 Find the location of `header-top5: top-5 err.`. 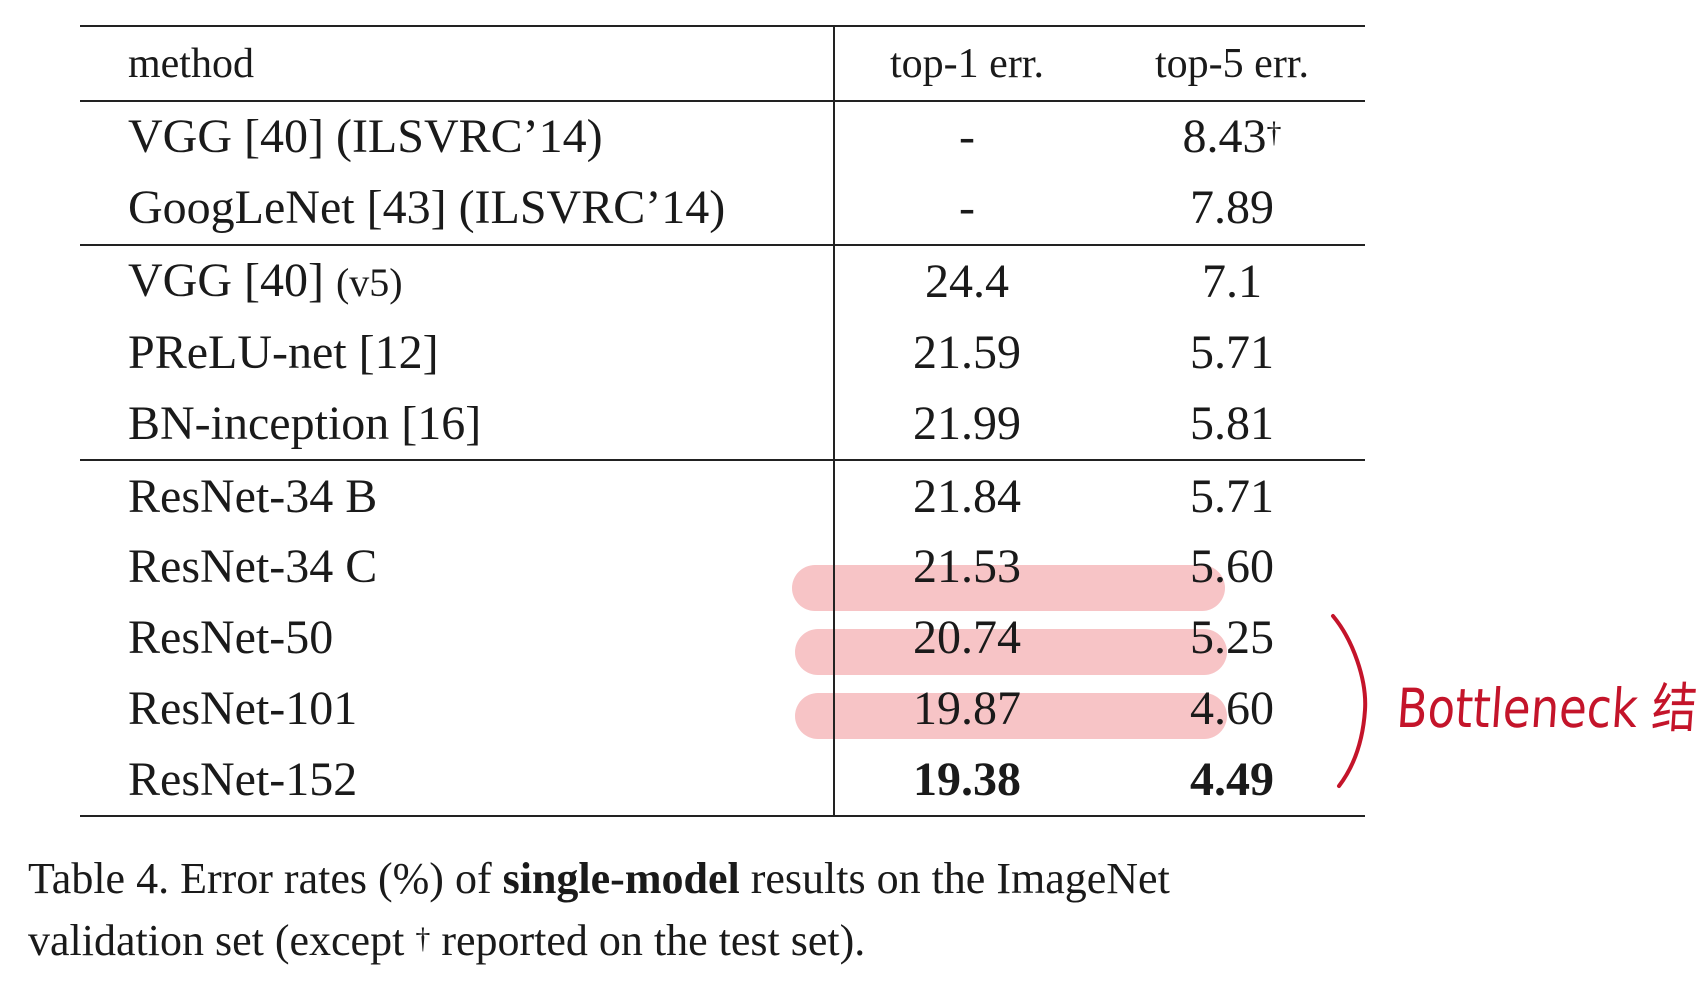

header-top5: top-5 err. is located at coordinates (1232, 63).